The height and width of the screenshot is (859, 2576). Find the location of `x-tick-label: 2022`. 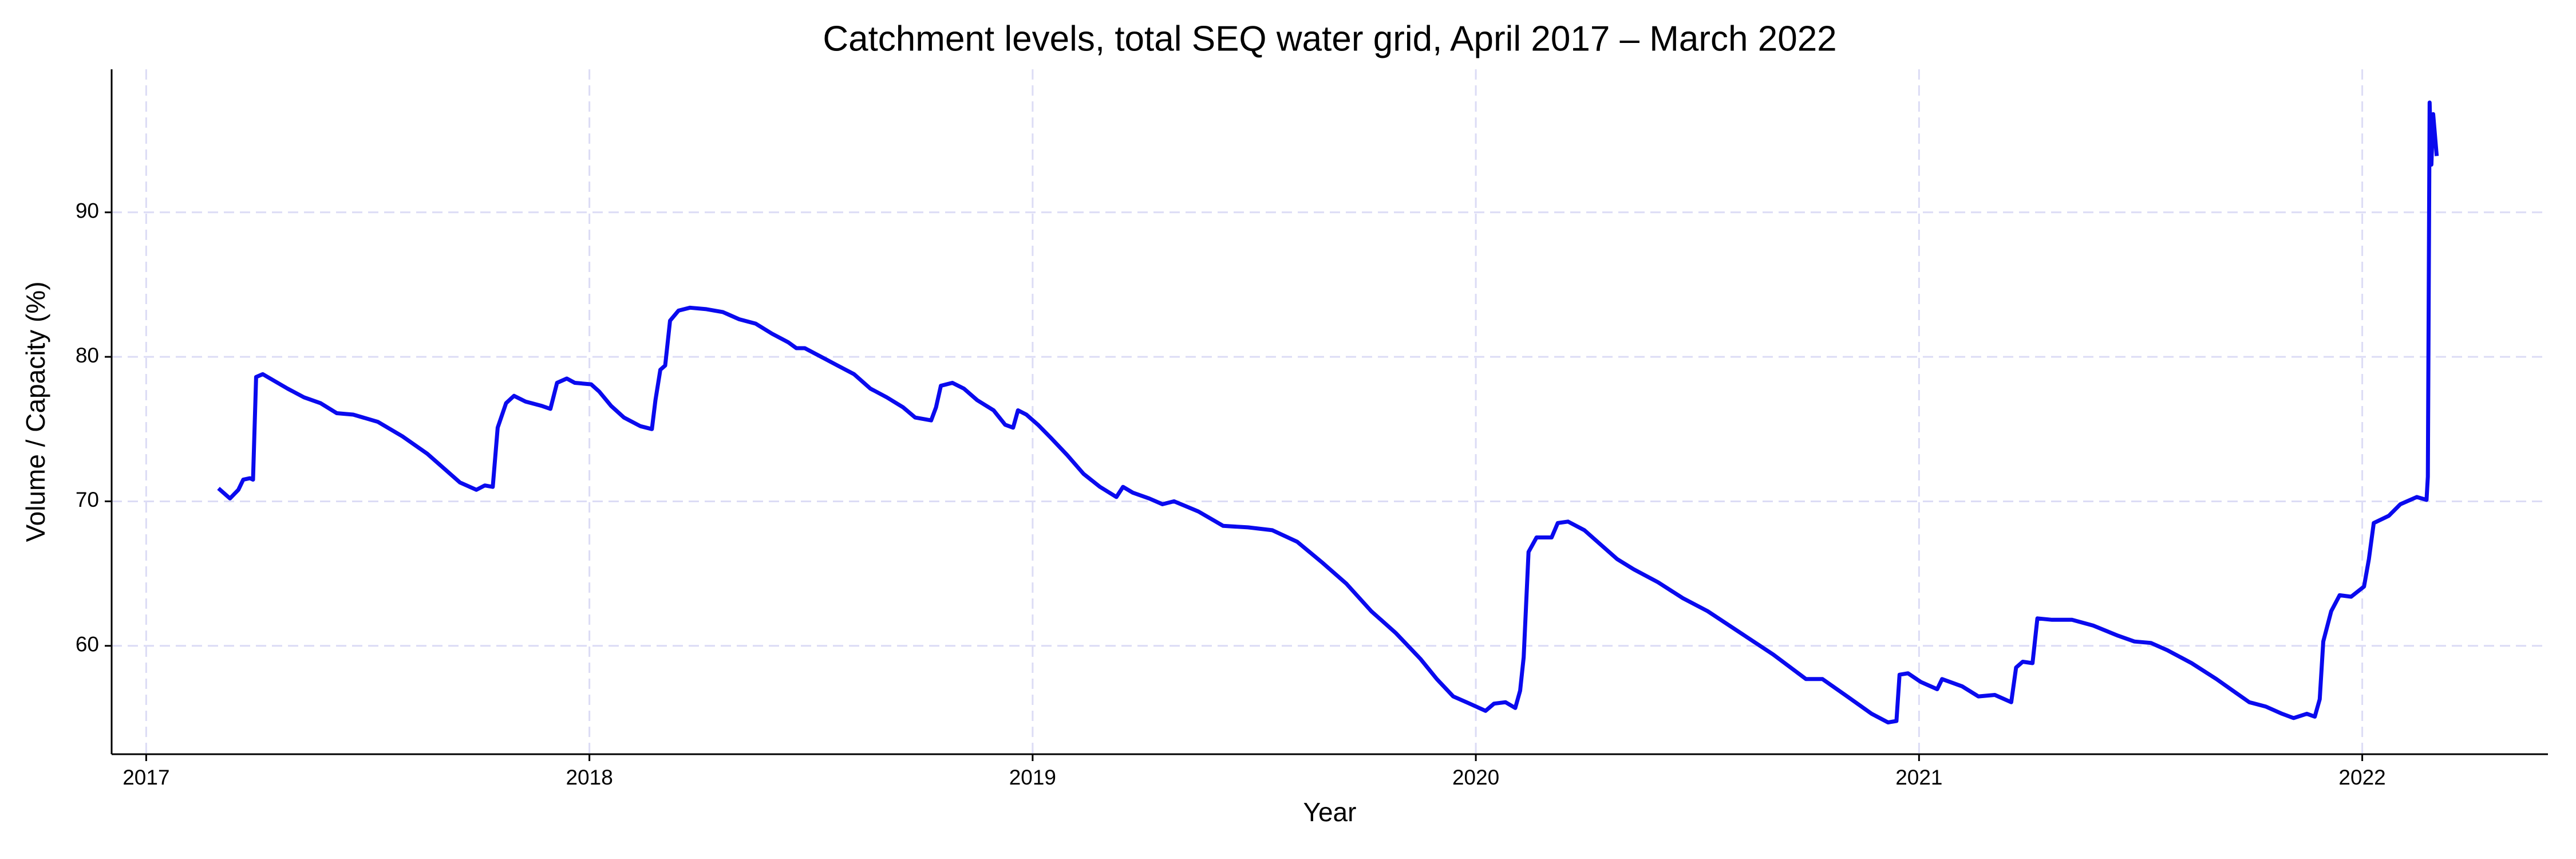

x-tick-label: 2022 is located at coordinates (2361, 777).